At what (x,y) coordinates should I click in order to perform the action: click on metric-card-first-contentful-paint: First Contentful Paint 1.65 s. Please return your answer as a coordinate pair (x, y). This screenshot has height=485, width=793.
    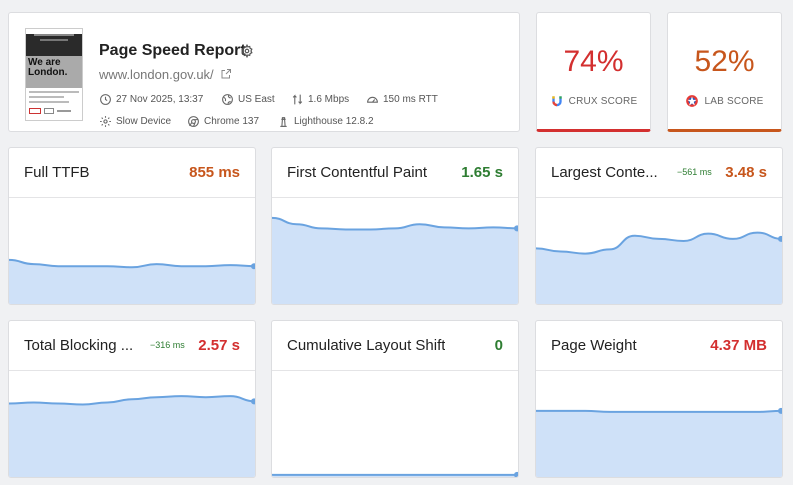
    Looking at the image, I should click on (395, 226).